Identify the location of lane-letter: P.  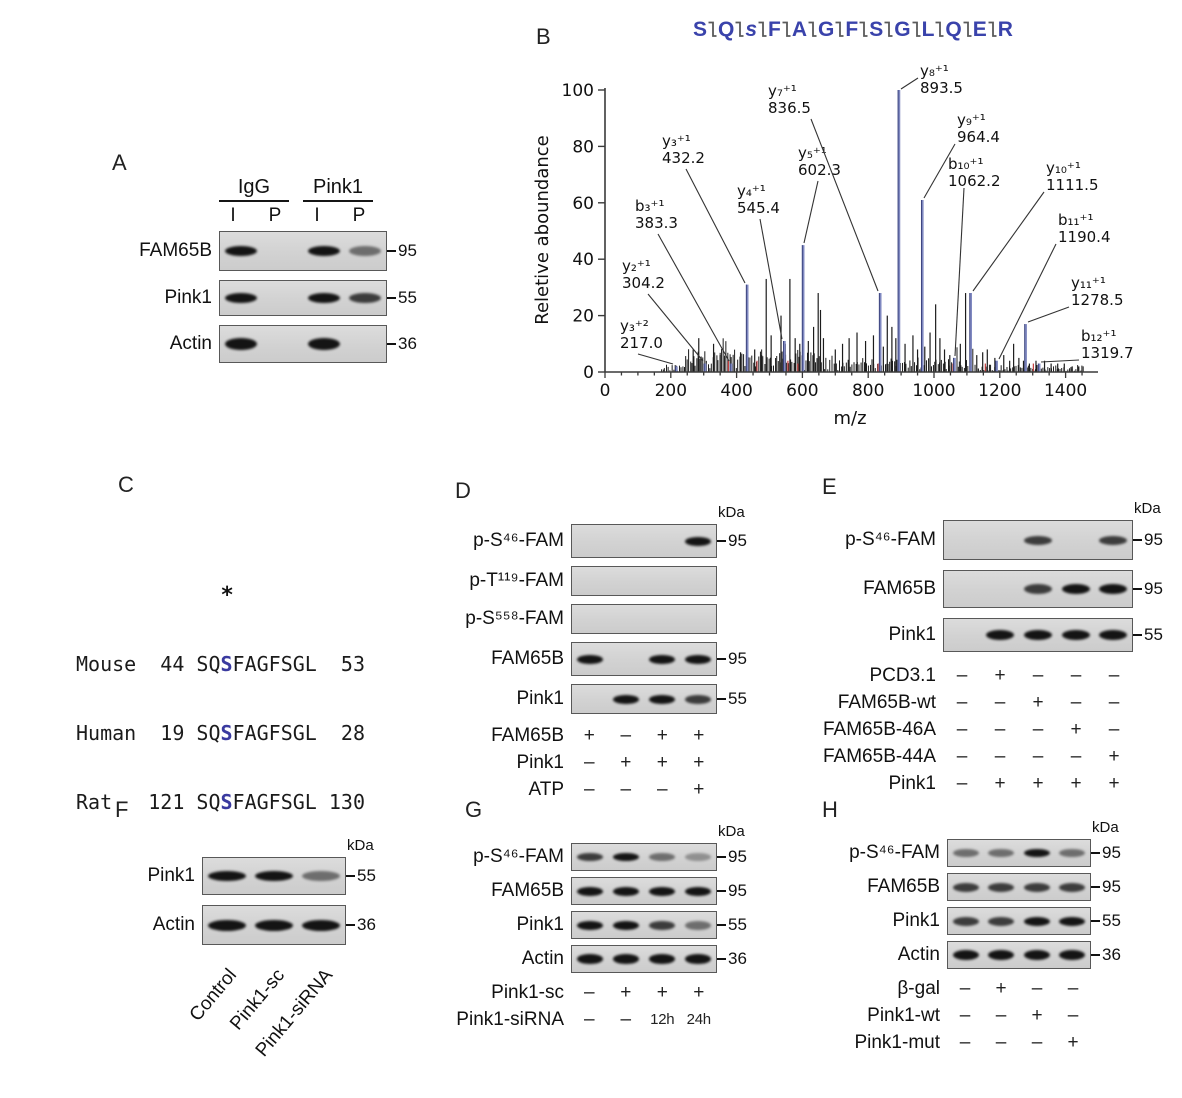
(359, 215).